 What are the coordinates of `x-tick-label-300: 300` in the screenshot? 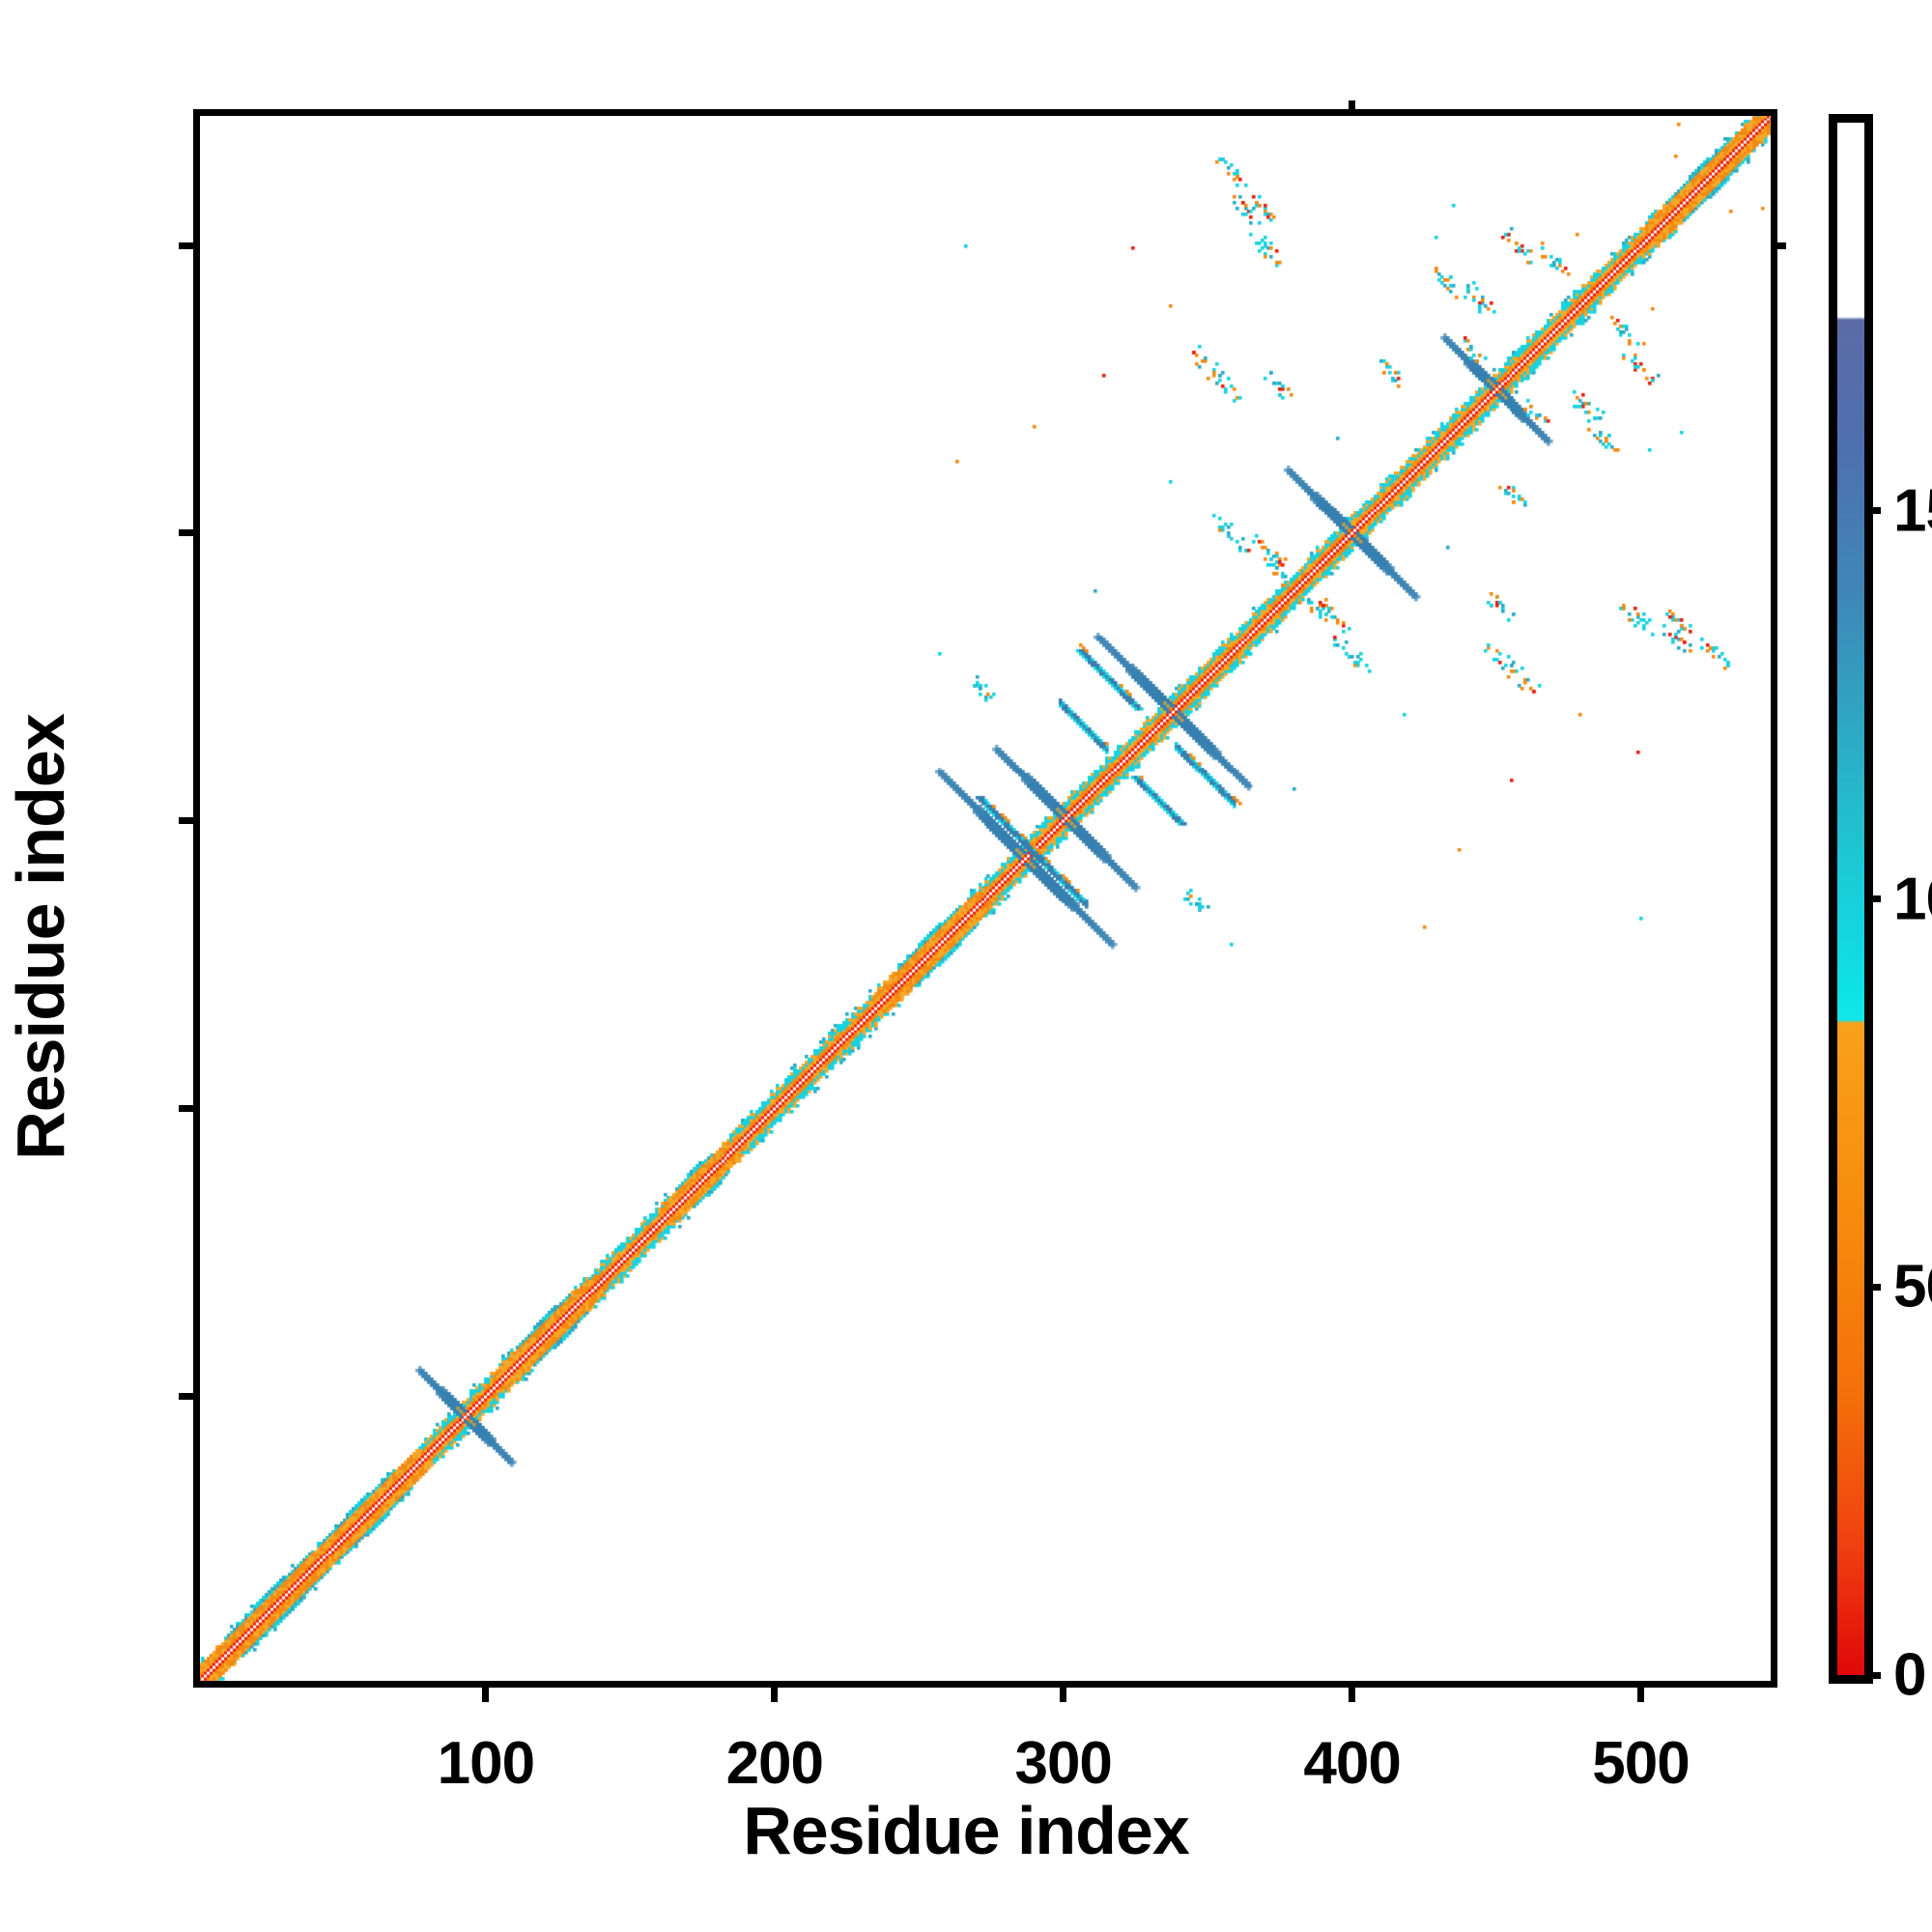 It's located at (1063, 1763).